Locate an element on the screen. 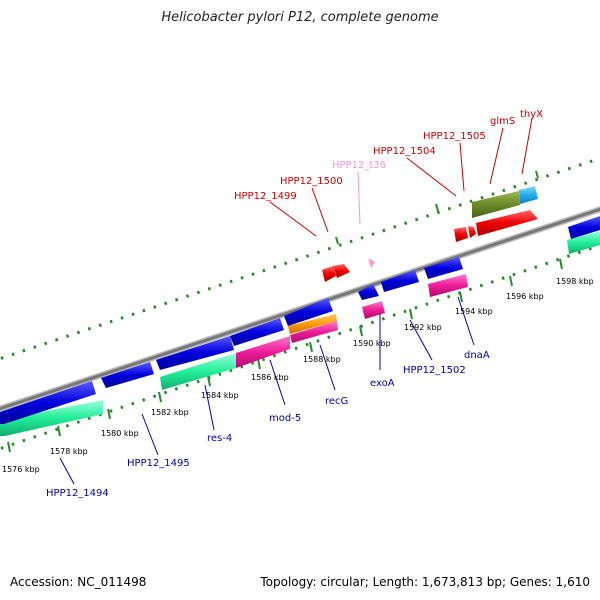 The width and height of the screenshot is (600, 600). axis-label: 1598 kbp is located at coordinates (575, 281).